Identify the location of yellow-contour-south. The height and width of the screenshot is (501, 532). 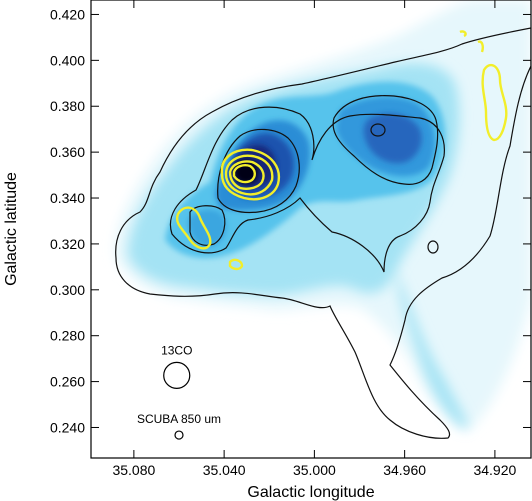
(236, 264).